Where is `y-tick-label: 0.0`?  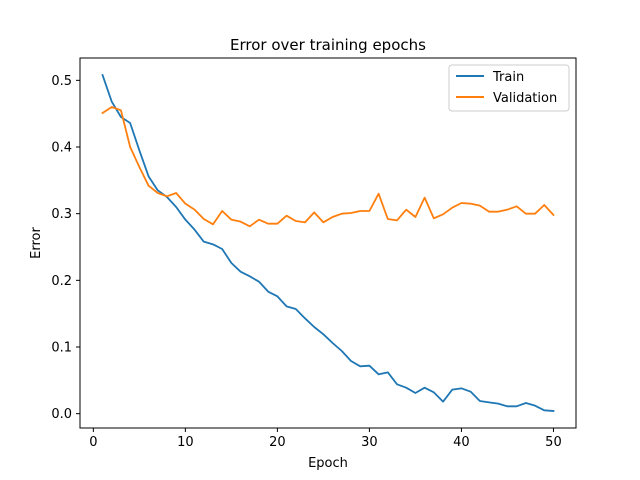 y-tick-label: 0.0 is located at coordinates (61, 414).